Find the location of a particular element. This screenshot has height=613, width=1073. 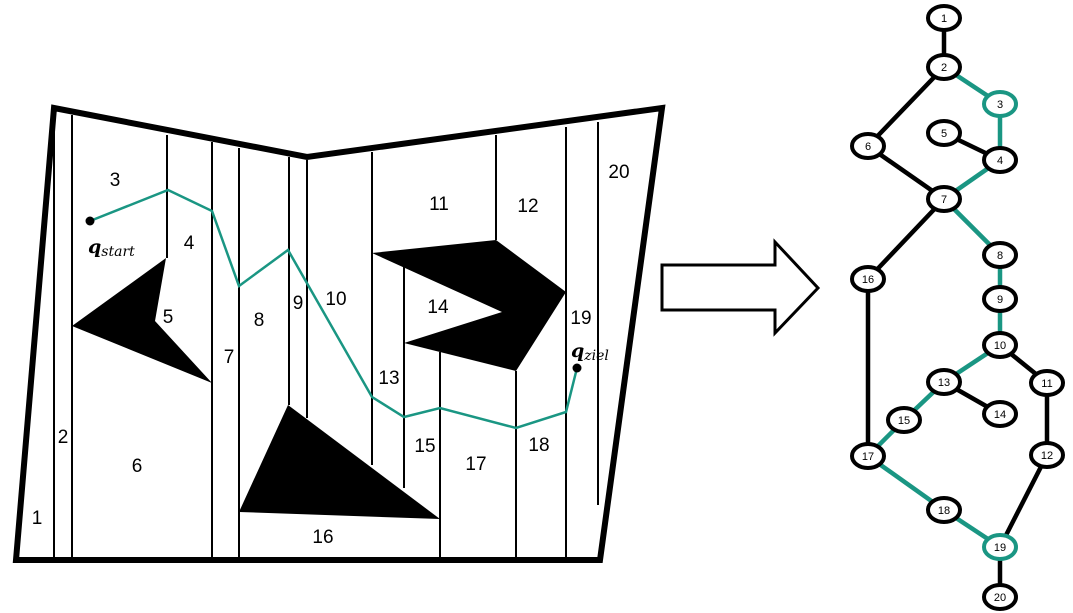

graph-node-15: 15 is located at coordinates (904, 420).